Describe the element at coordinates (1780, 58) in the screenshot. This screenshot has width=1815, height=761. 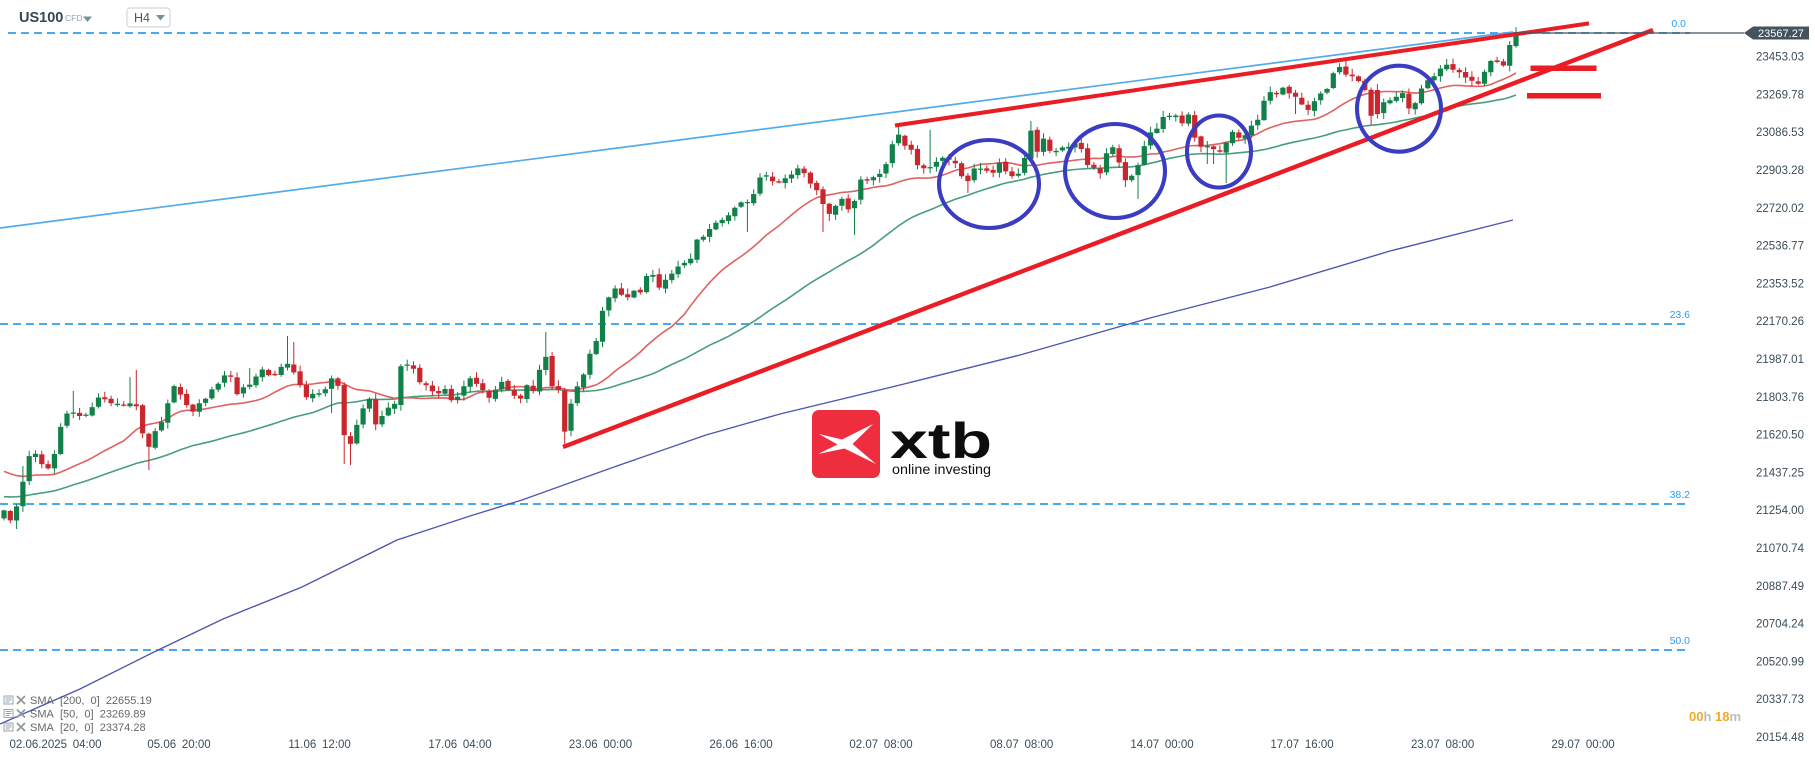
I see `svg-text: 23453.03` at that location.